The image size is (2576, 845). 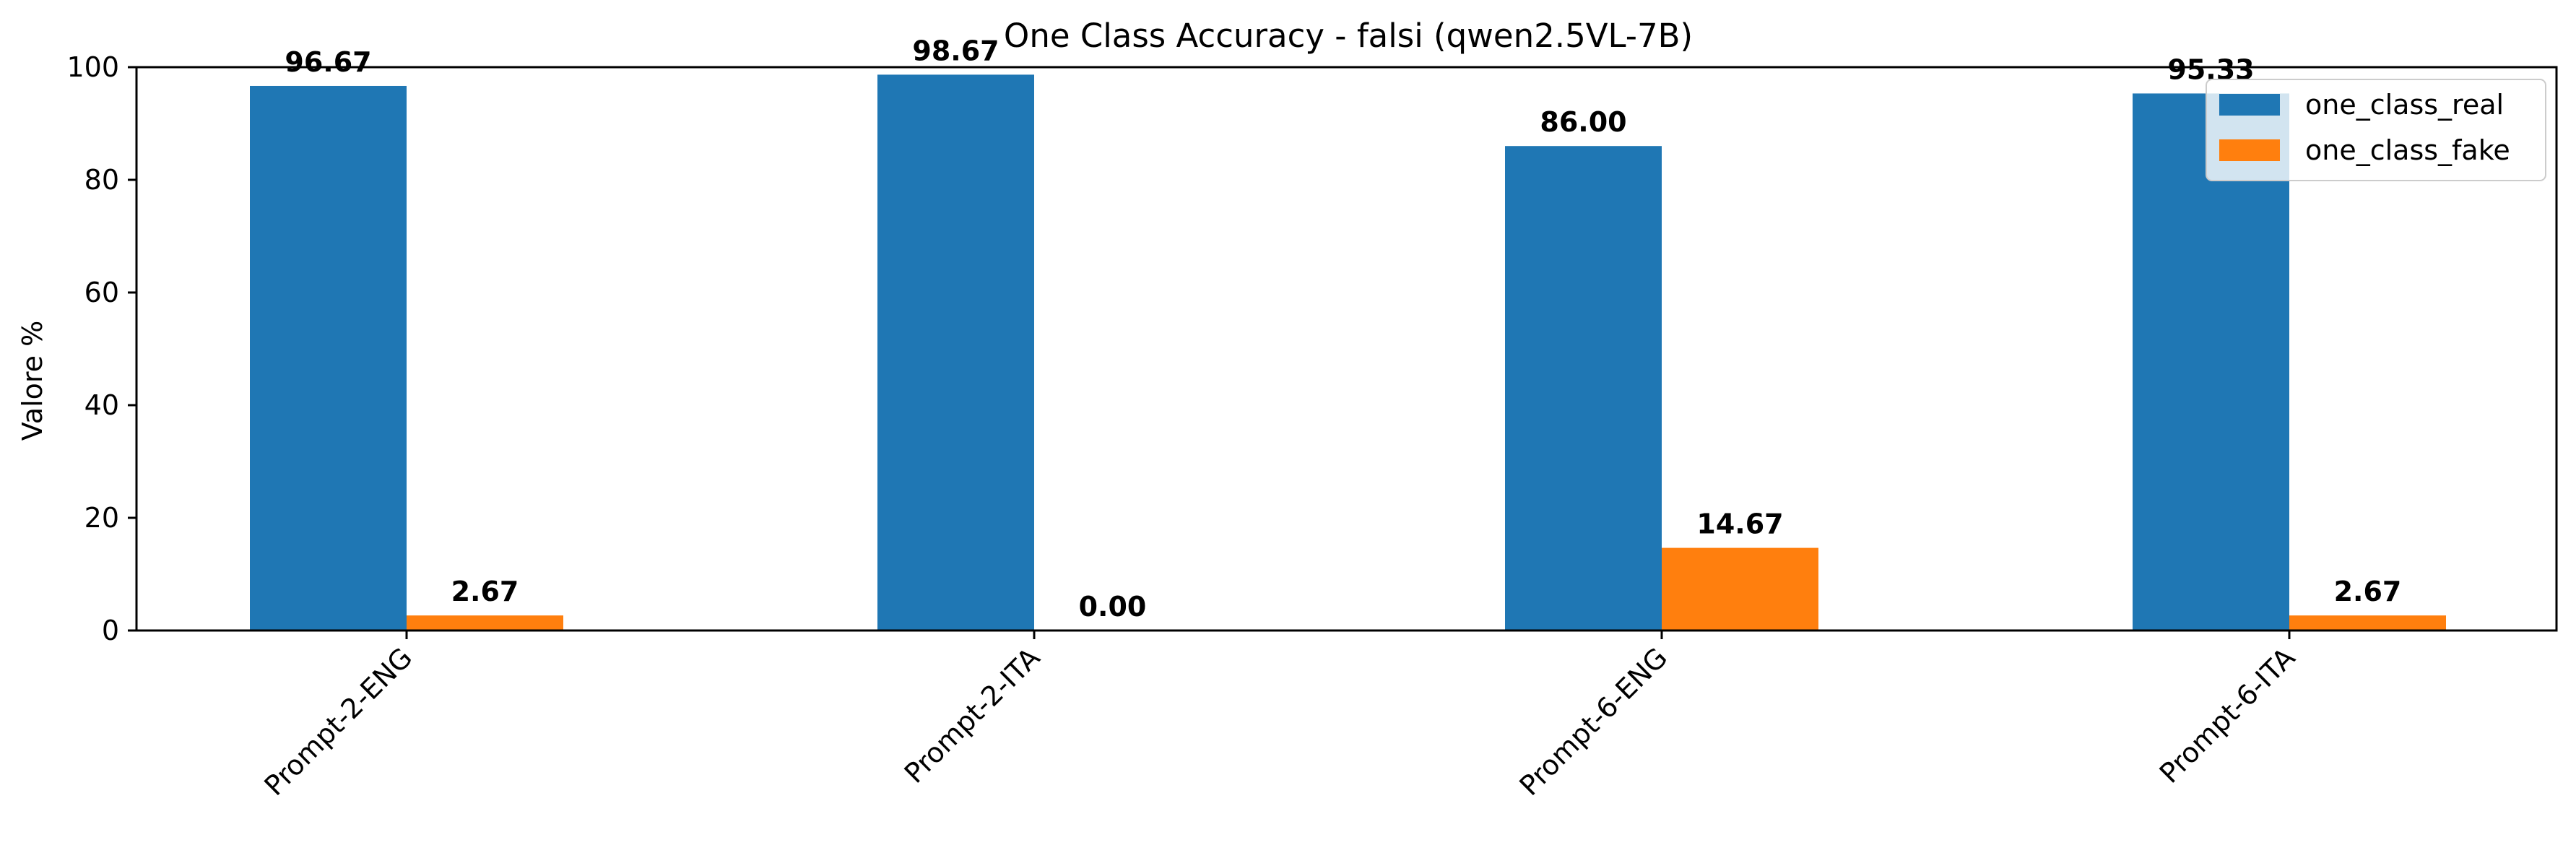 What do you see at coordinates (101, 292) in the screenshot?
I see `y-tick-label: 60` at bounding box center [101, 292].